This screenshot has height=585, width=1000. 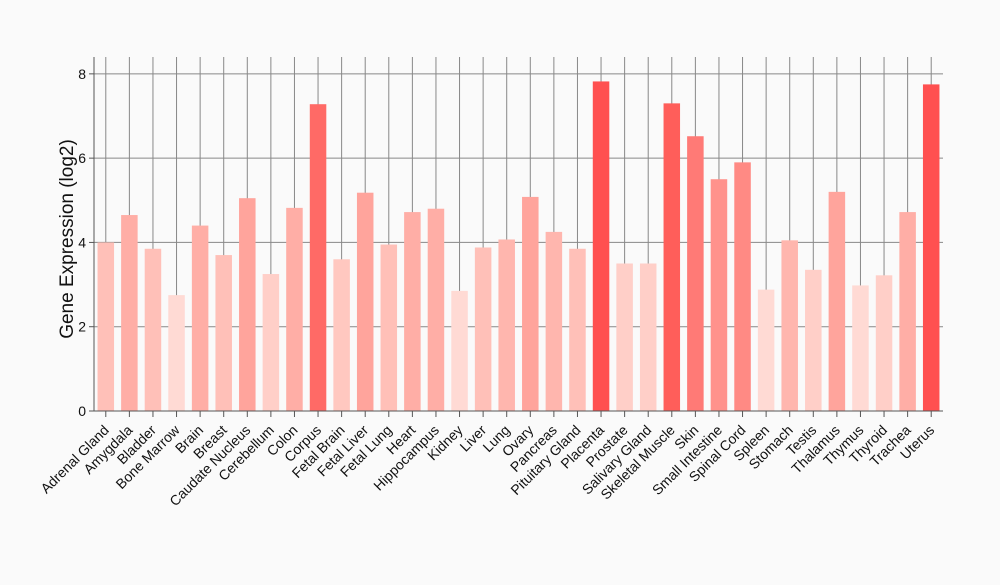 I want to click on y-tick-label: 8, so click(x=82, y=74).